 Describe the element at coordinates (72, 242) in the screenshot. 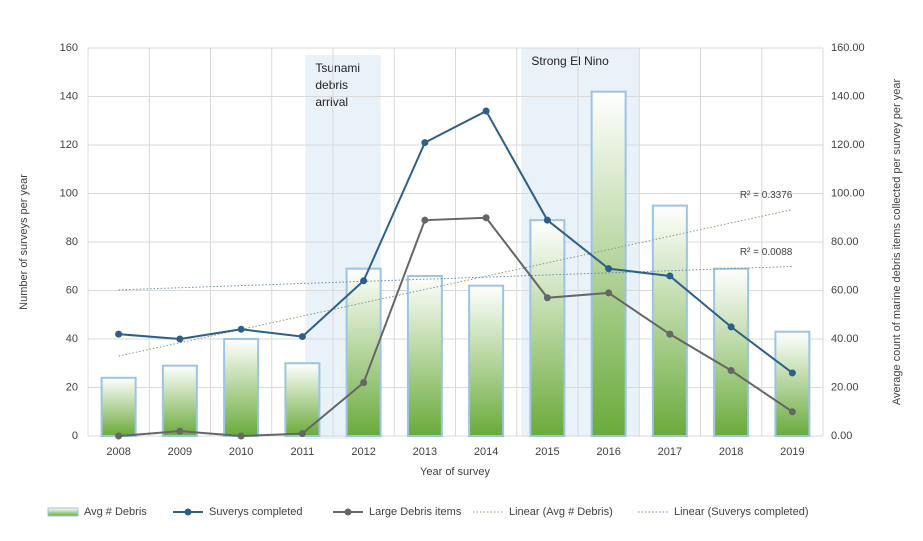

I see `y-tick-label: 80` at that location.